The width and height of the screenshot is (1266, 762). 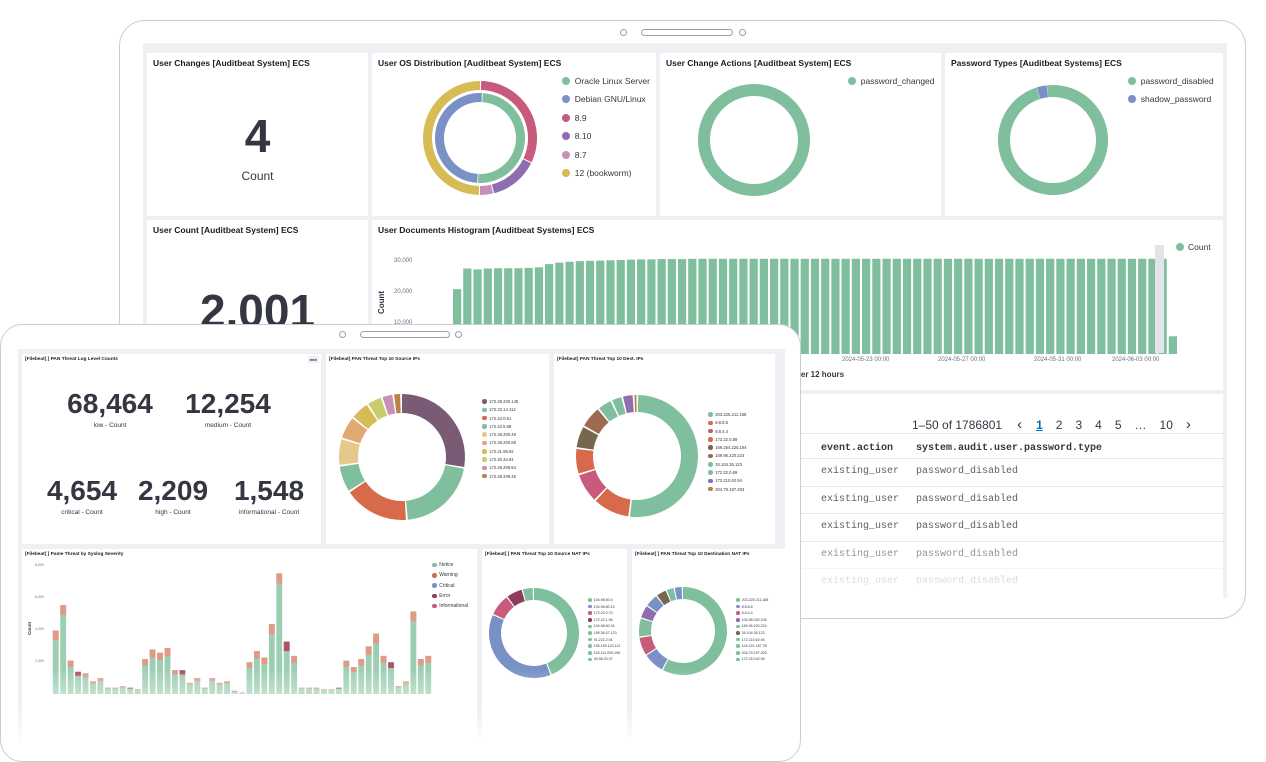 What do you see at coordinates (727, 447) in the screenshot?
I see `legend-item: 169.254.225.194` at bounding box center [727, 447].